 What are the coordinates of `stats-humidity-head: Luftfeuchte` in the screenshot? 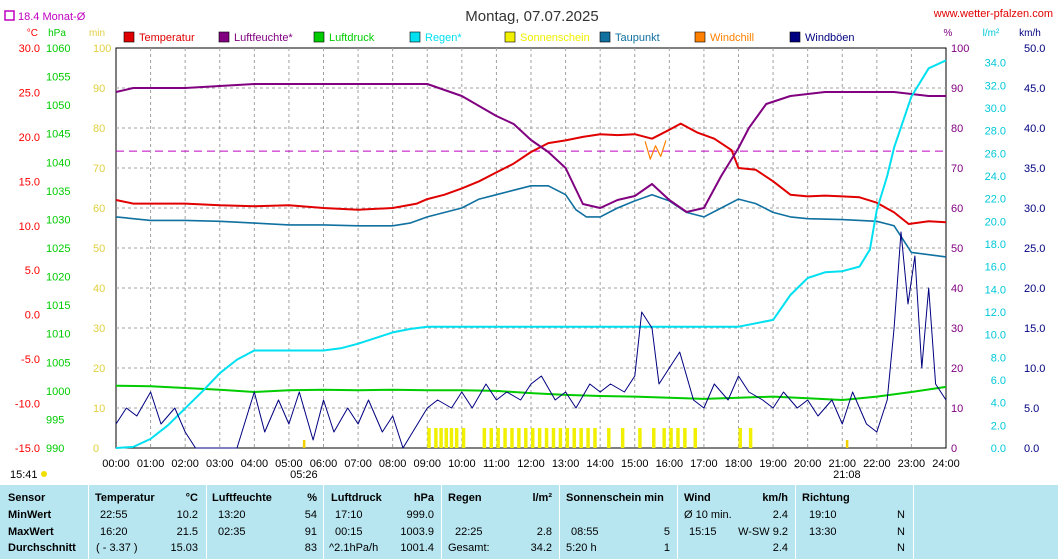 It's located at (242, 498).